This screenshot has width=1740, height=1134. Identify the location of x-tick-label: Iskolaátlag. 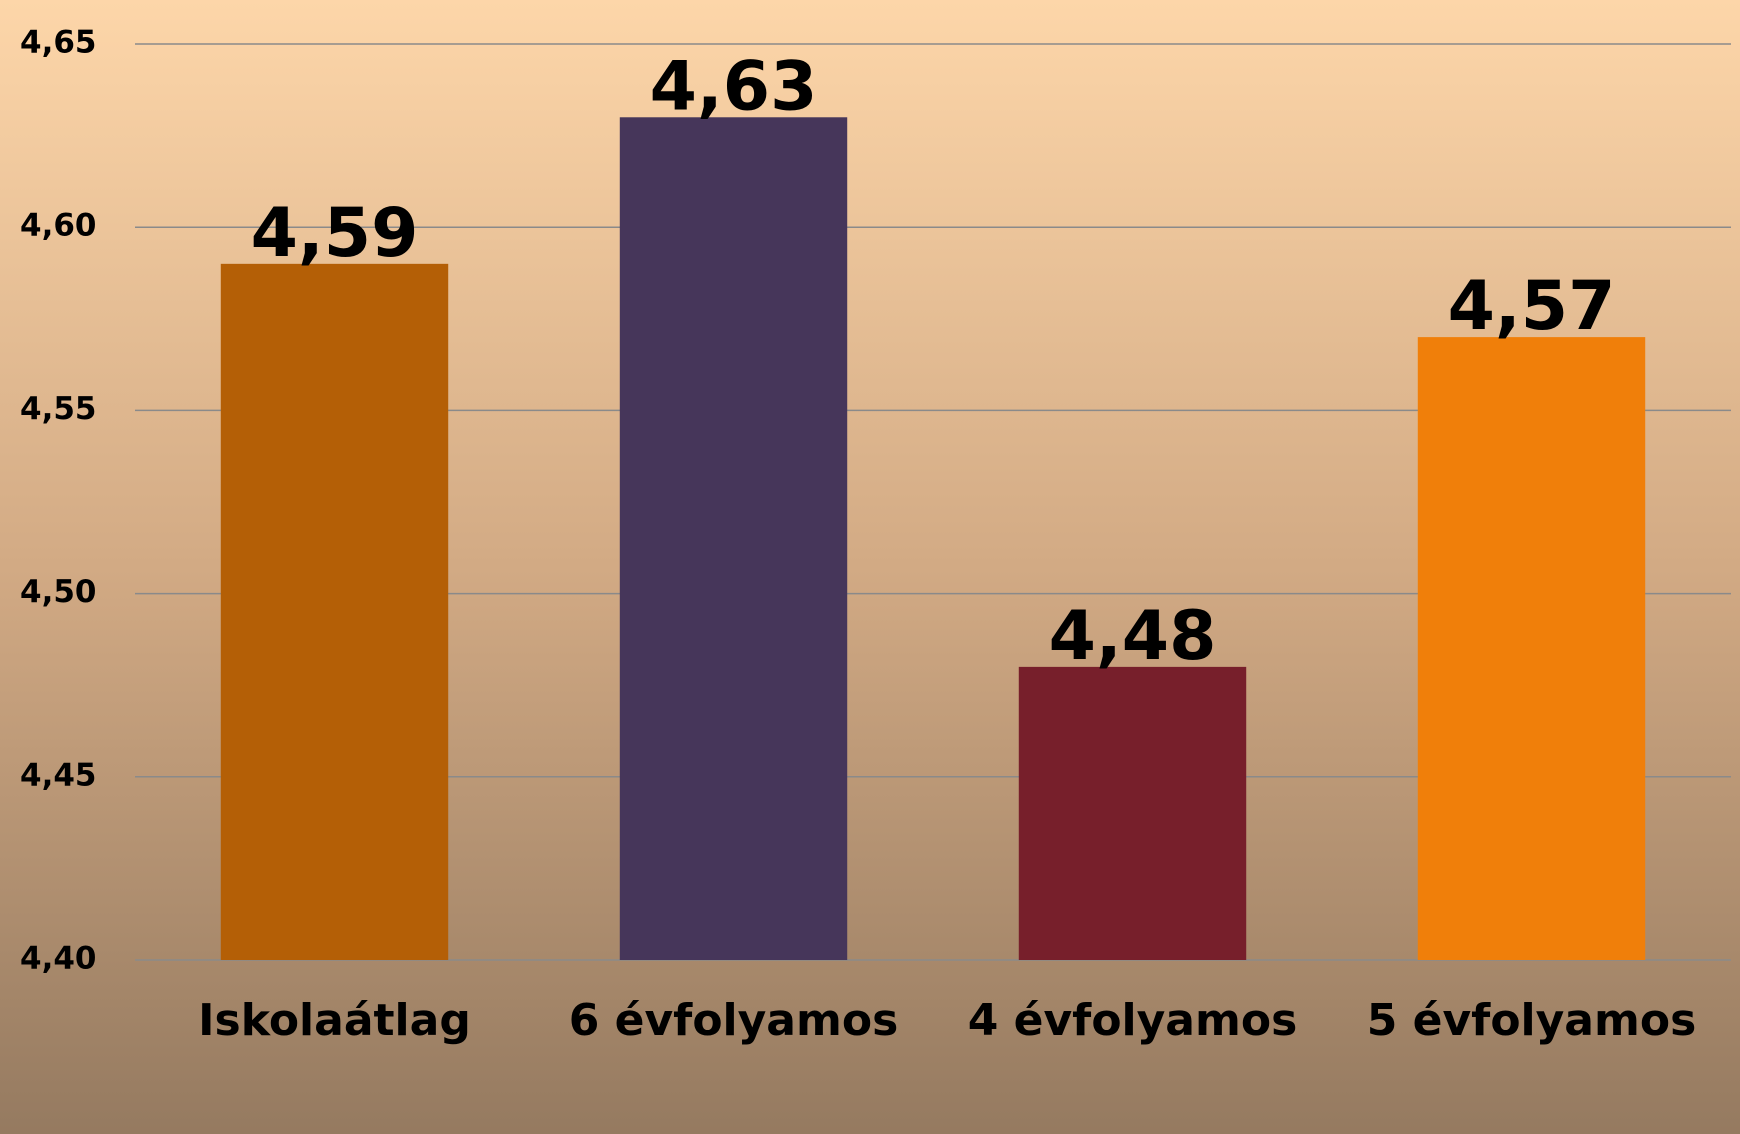
(334, 1020).